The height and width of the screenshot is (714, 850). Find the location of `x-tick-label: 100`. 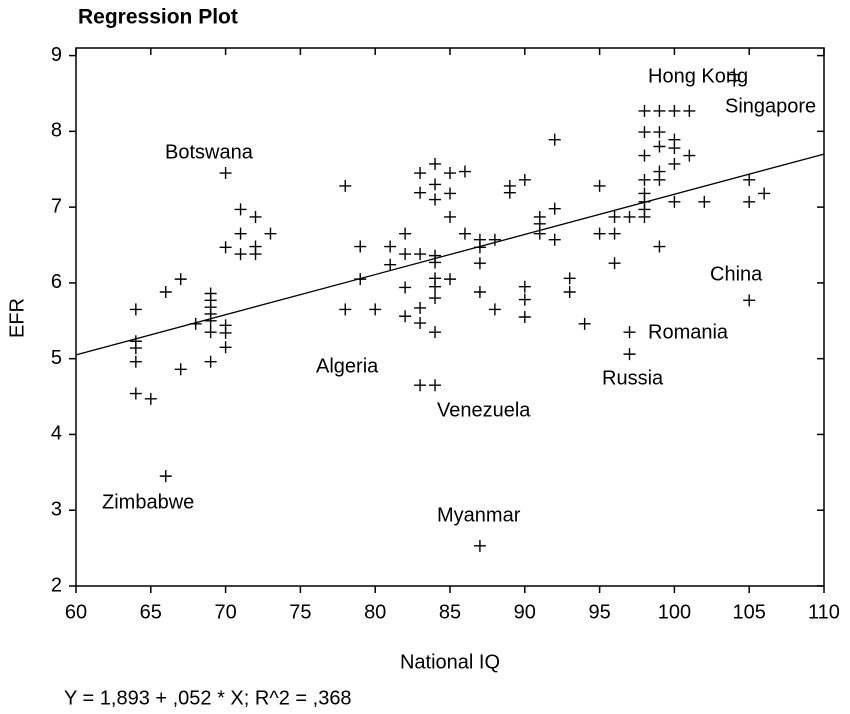

x-tick-label: 100 is located at coordinates (674, 612).